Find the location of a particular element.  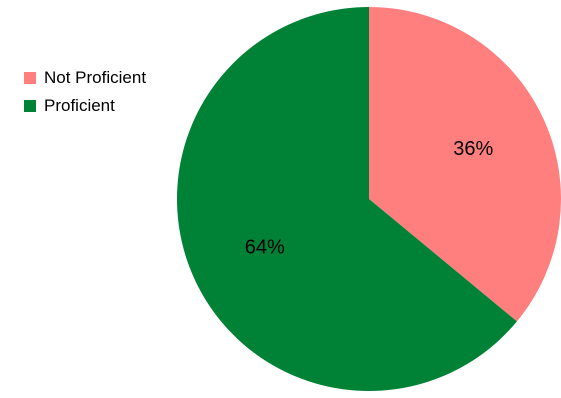

legend-label-proficient: Proficient is located at coordinates (79, 105).